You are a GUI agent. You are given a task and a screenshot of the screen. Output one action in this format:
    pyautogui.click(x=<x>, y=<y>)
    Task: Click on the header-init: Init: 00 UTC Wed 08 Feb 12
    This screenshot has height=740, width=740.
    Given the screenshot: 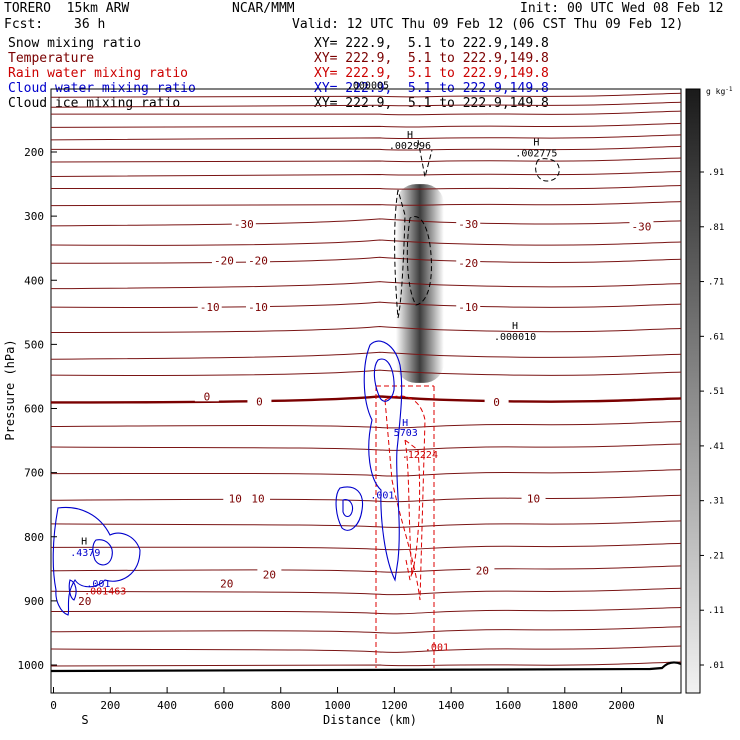 What is the action you would take?
    pyautogui.click(x=622, y=8)
    